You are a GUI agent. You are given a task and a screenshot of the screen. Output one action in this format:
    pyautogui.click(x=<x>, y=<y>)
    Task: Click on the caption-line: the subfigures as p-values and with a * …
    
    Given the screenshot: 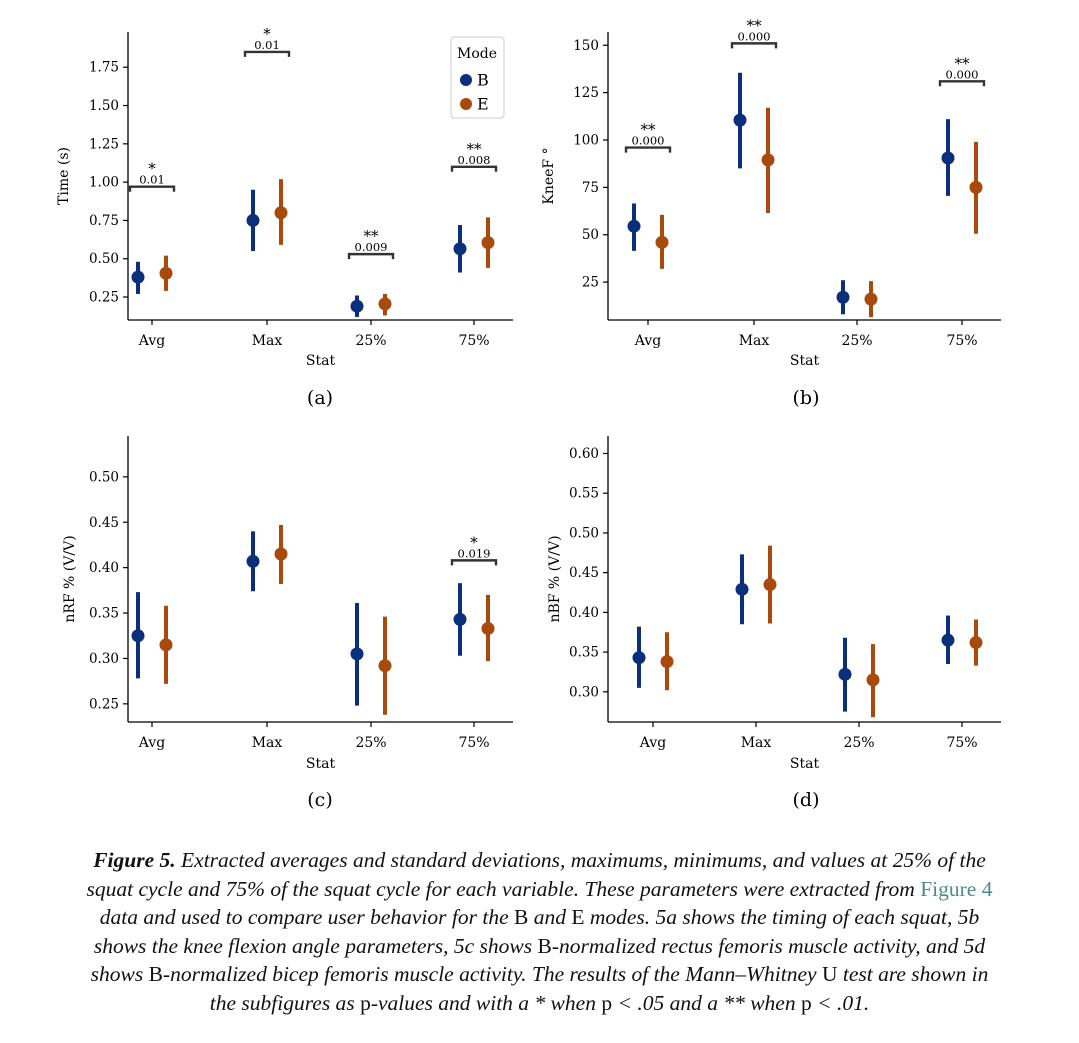 What is the action you would take?
    pyautogui.click(x=539, y=1003)
    